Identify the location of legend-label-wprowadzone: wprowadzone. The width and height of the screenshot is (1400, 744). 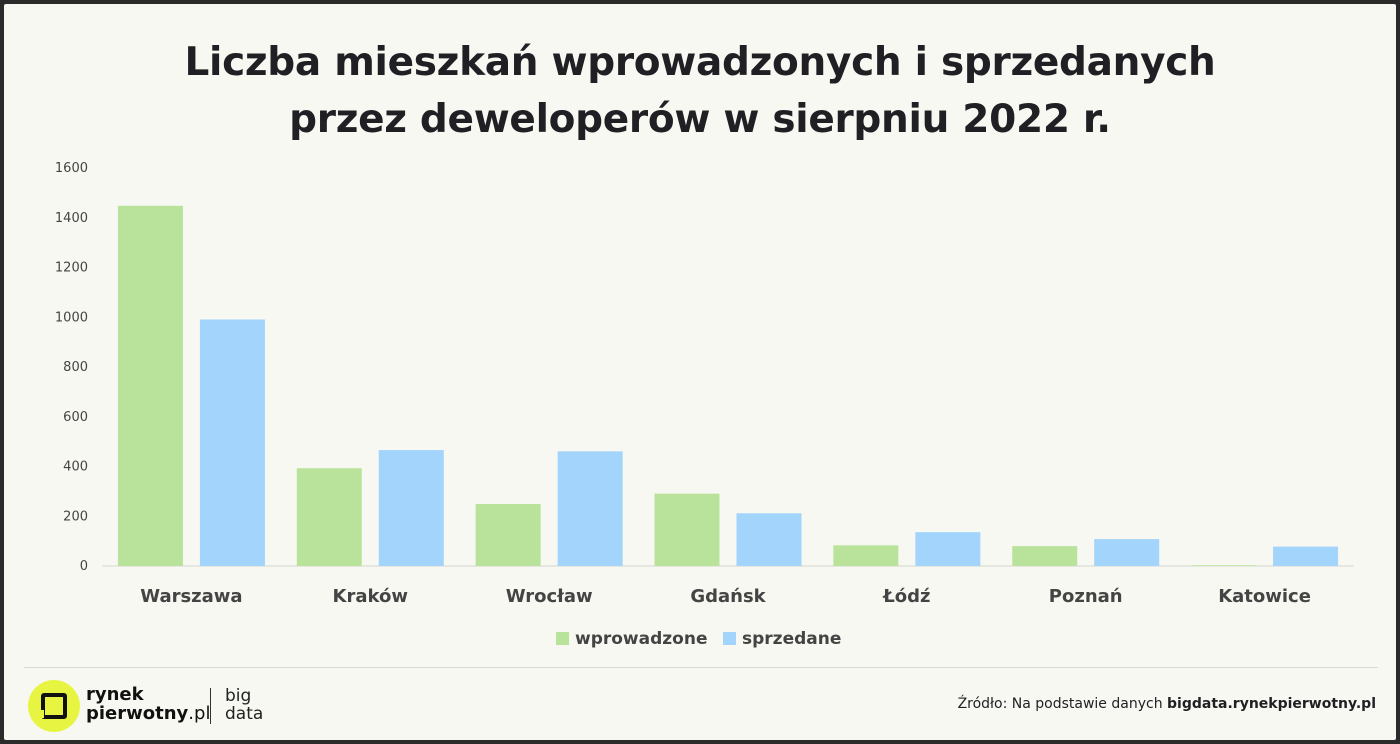
(641, 639).